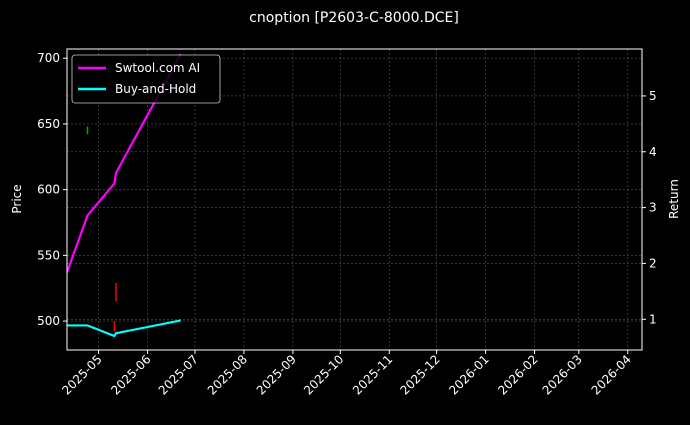 The width and height of the screenshot is (690, 425). Describe the element at coordinates (468, 374) in the screenshot. I see `x-tick-label: 2026-01` at that location.